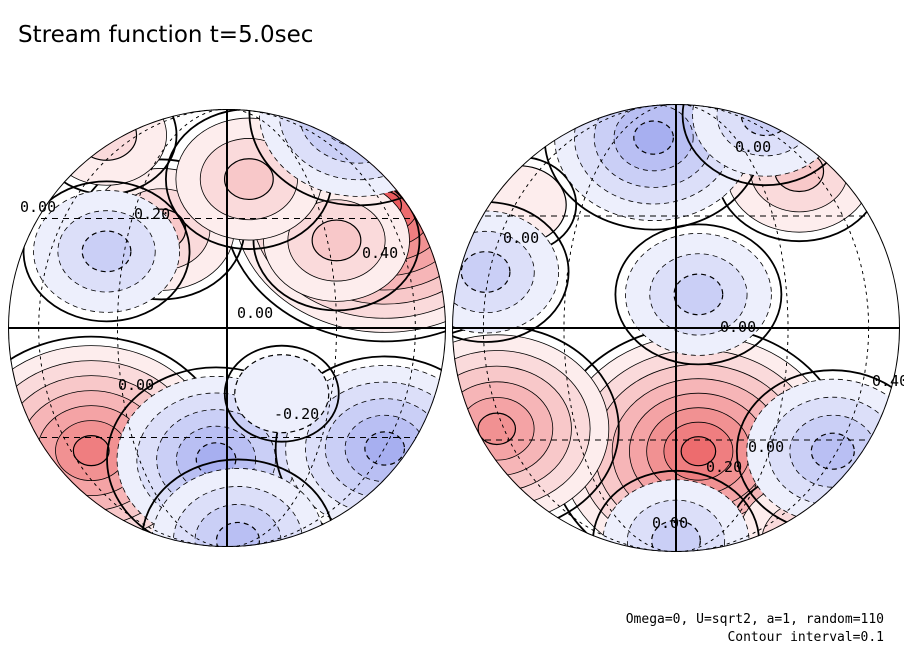 The width and height of the screenshot is (904, 654). What do you see at coordinates (754, 619) in the screenshot?
I see `parameters-note: Omega=0, U=sqrt2, a=1, random=110` at bounding box center [754, 619].